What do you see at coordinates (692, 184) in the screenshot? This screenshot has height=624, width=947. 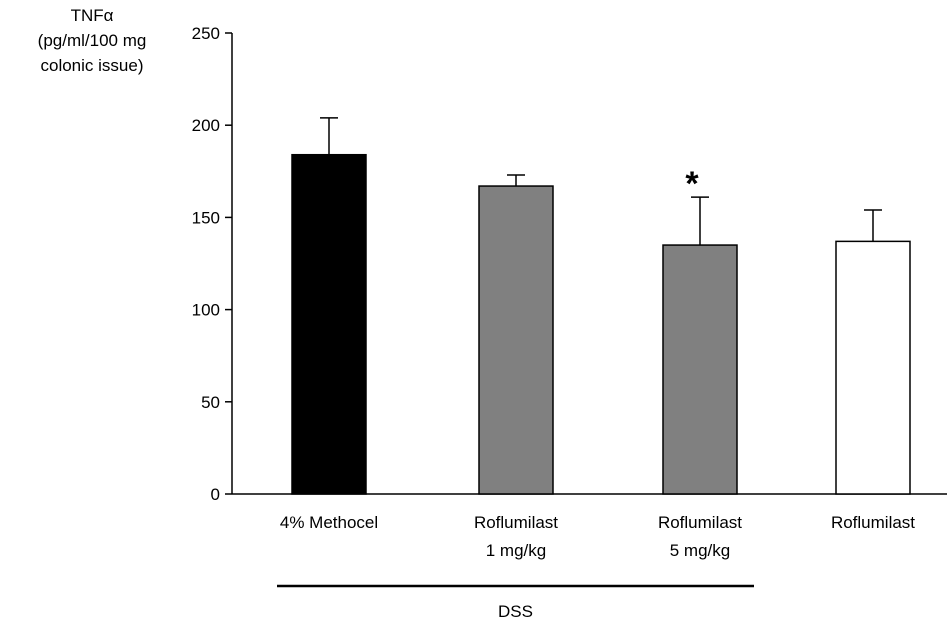 I see `significance-asterisk: *` at bounding box center [692, 184].